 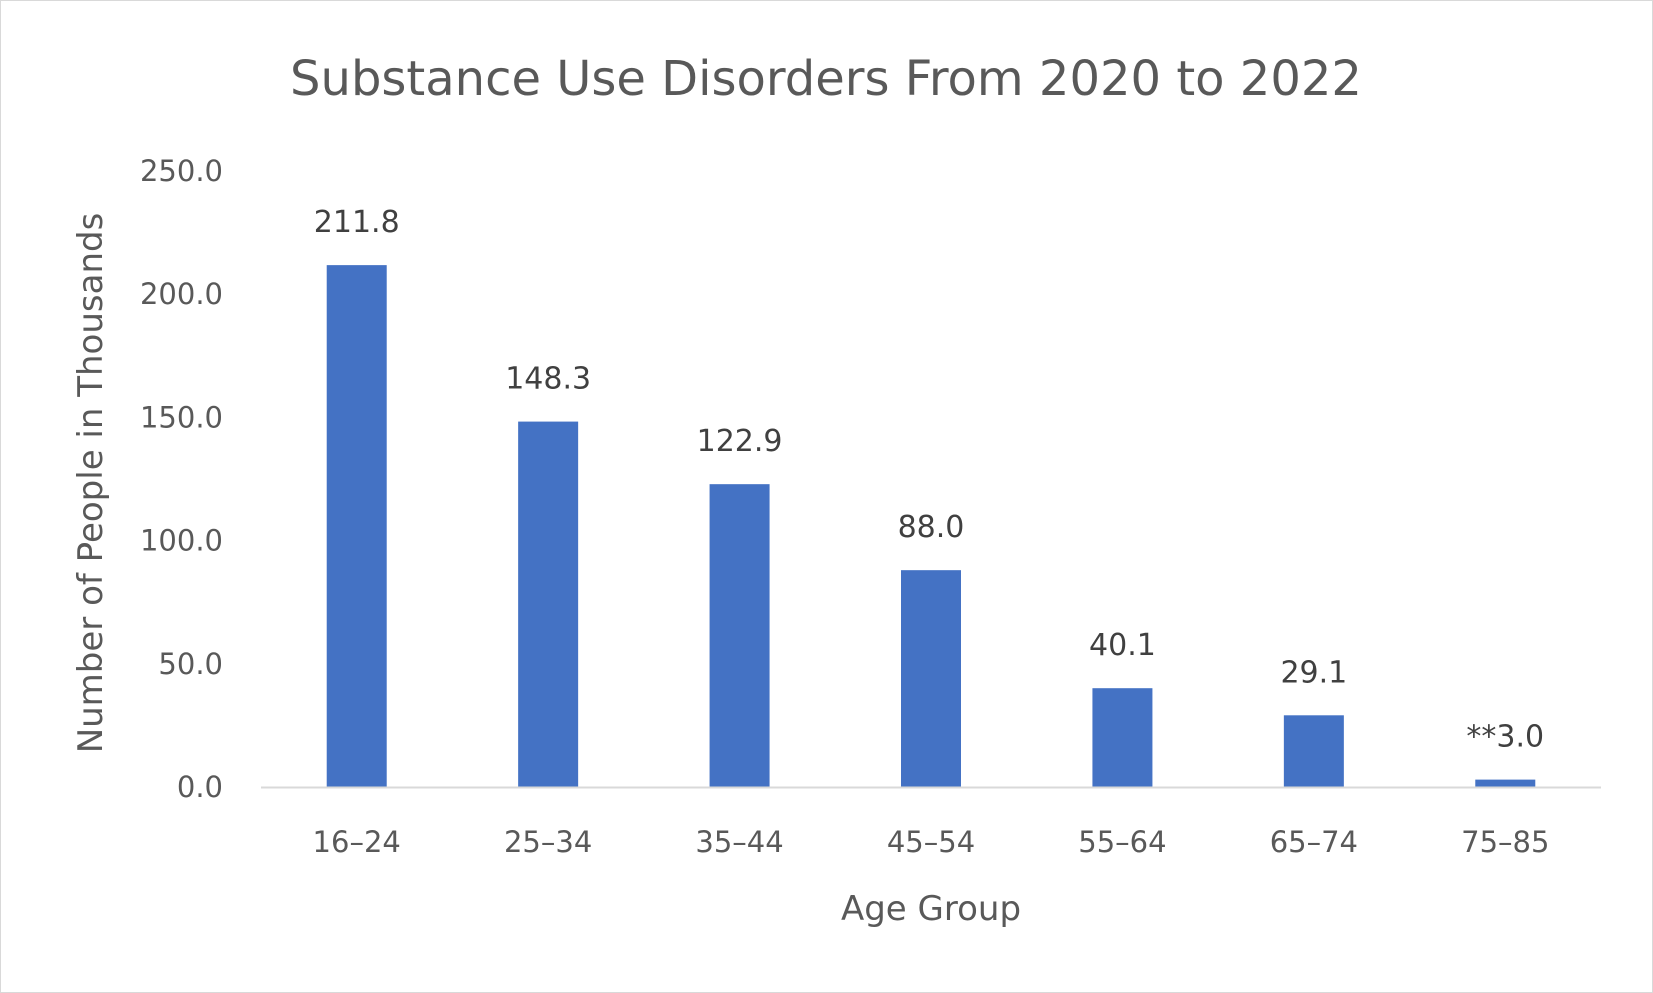 What do you see at coordinates (190, 664) in the screenshot?
I see `y-tick-label: 50.0` at bounding box center [190, 664].